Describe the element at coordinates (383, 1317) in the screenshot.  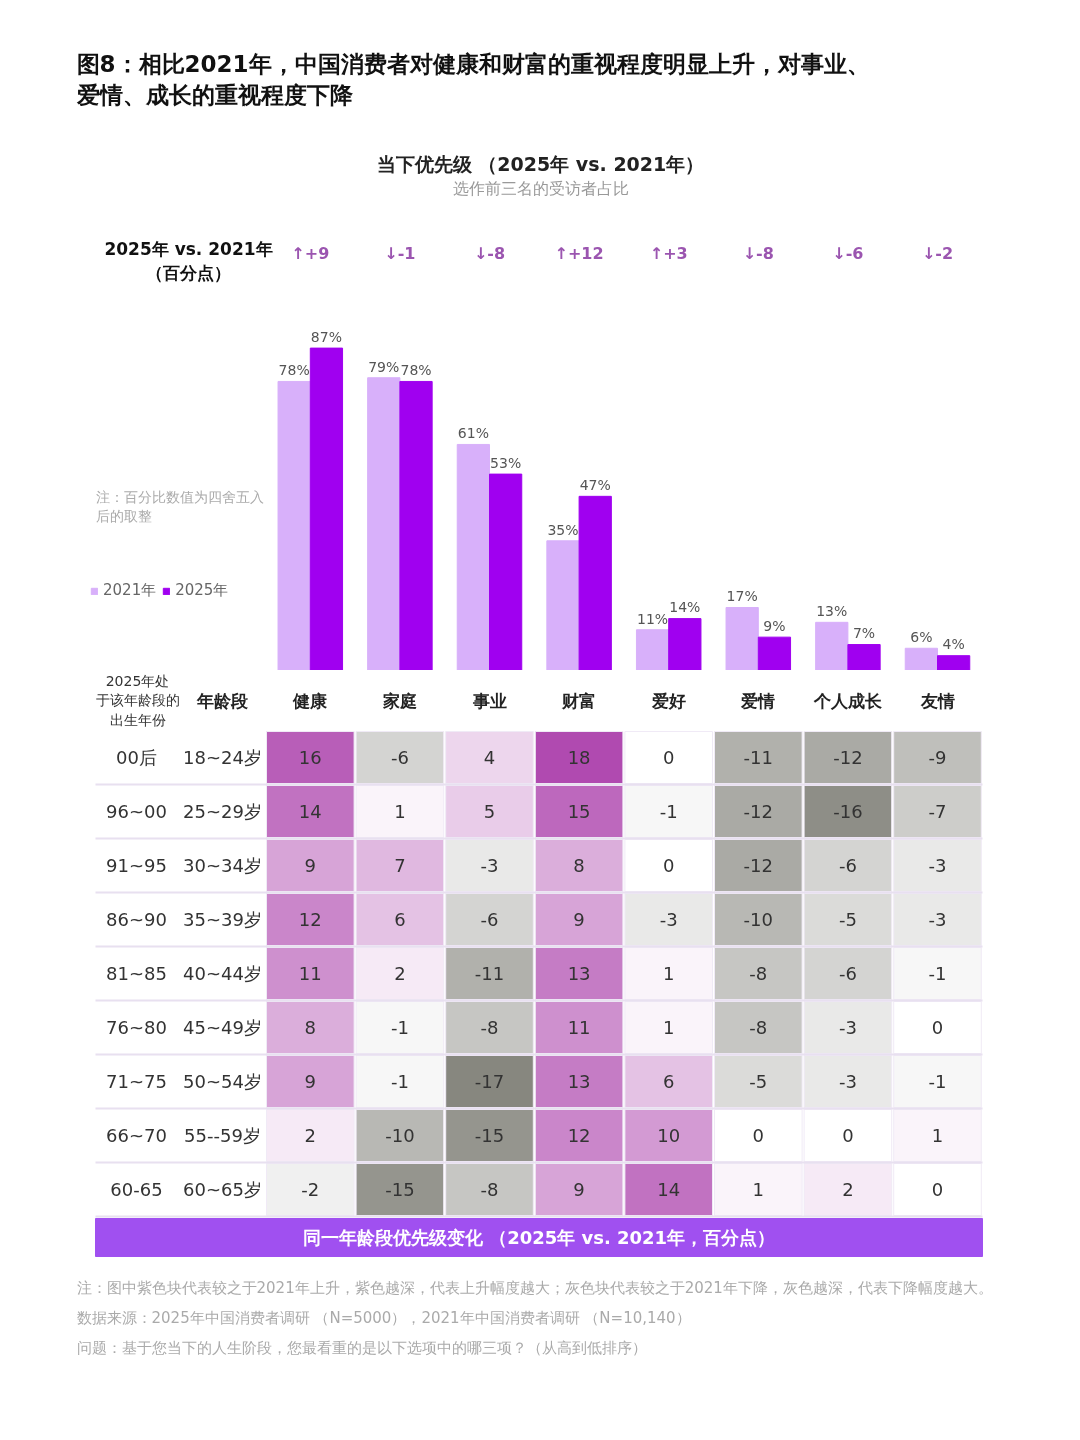
I see `source-note: 数据来源：2025年中国消费者调研 （N=5000），2021年中国消费者调研 （N=10,140）` at that location.